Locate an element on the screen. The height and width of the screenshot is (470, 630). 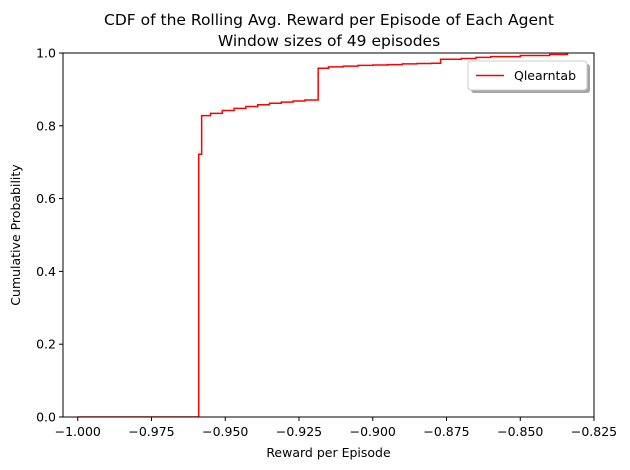
legend: Qlearntab is located at coordinates (528, 76).